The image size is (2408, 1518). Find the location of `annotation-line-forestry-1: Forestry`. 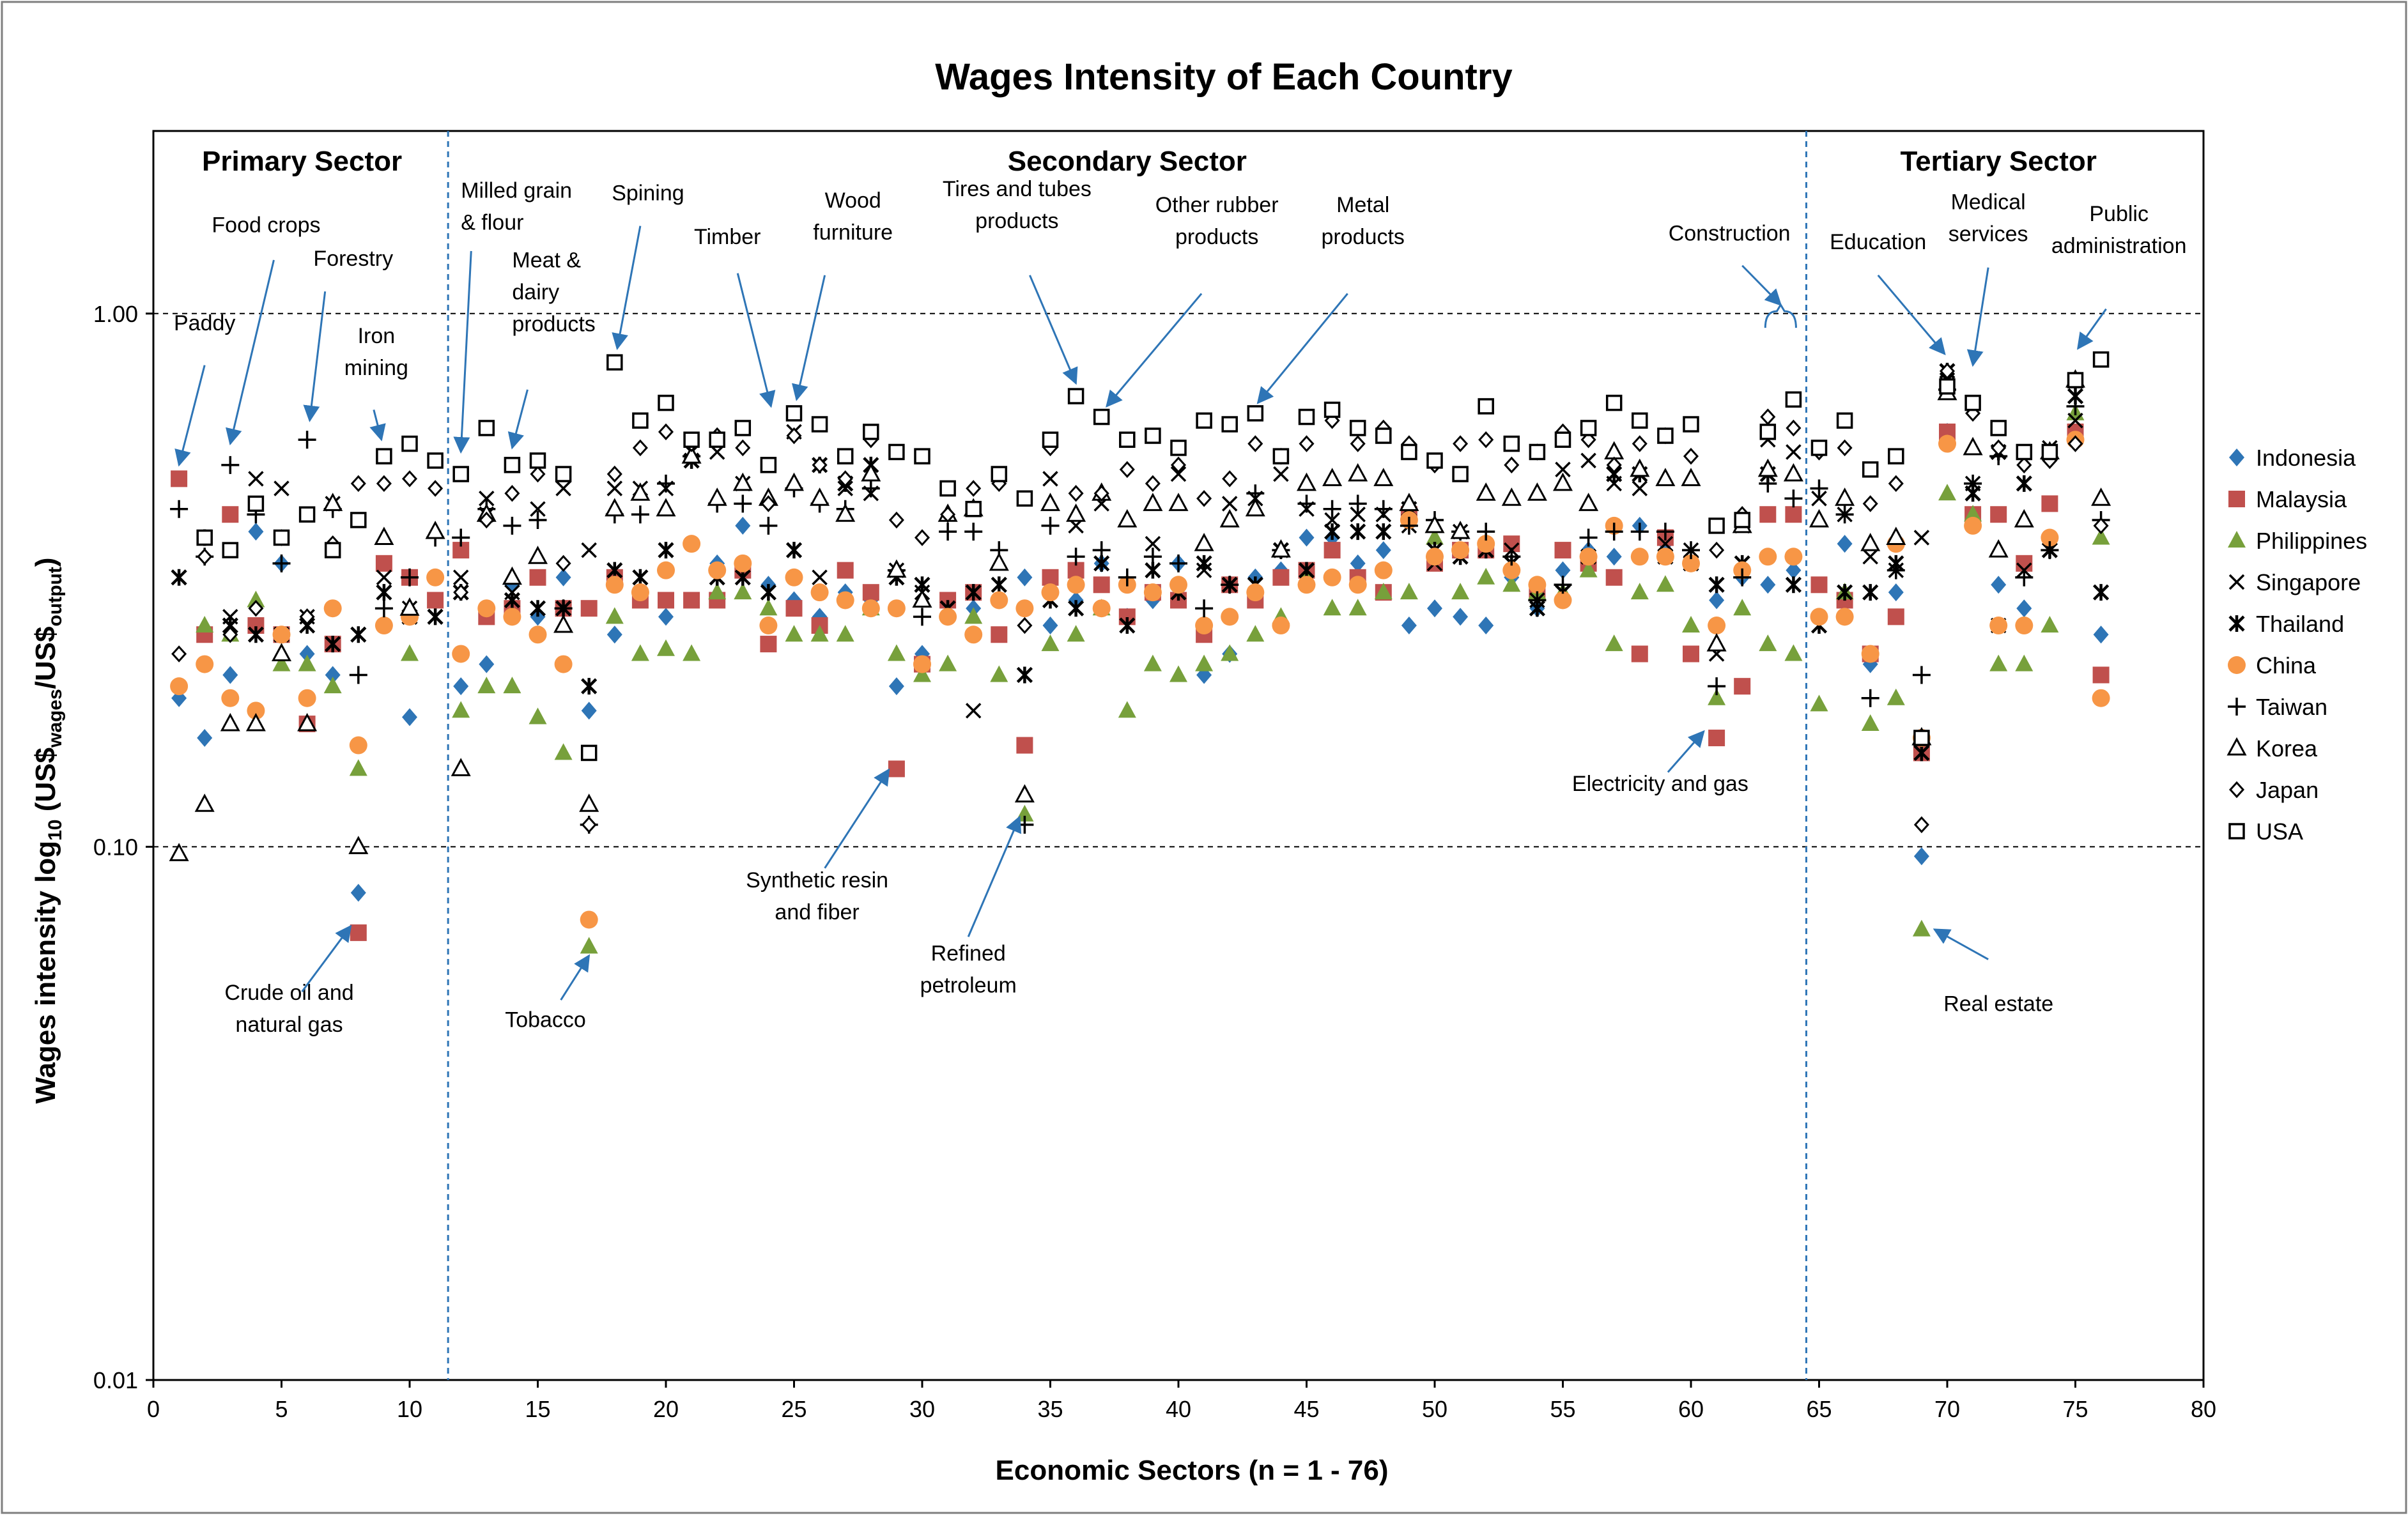

annotation-line-forestry-1: Forestry is located at coordinates (353, 259).